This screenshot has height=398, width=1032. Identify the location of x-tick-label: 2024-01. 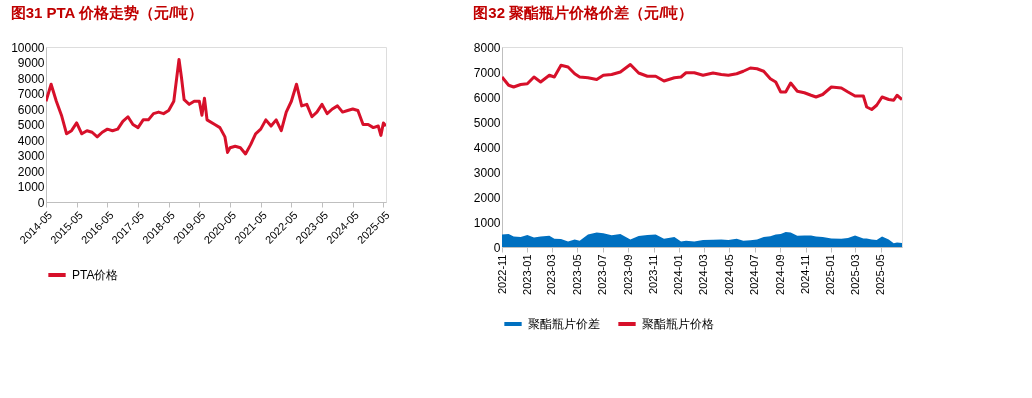
(678, 274).